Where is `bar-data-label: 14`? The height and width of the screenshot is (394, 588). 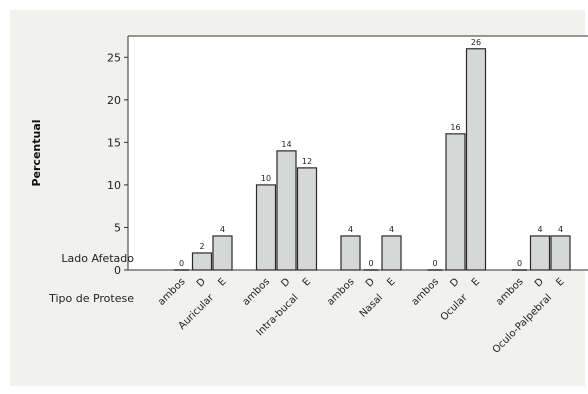 bar-data-label: 14 is located at coordinates (286, 144).